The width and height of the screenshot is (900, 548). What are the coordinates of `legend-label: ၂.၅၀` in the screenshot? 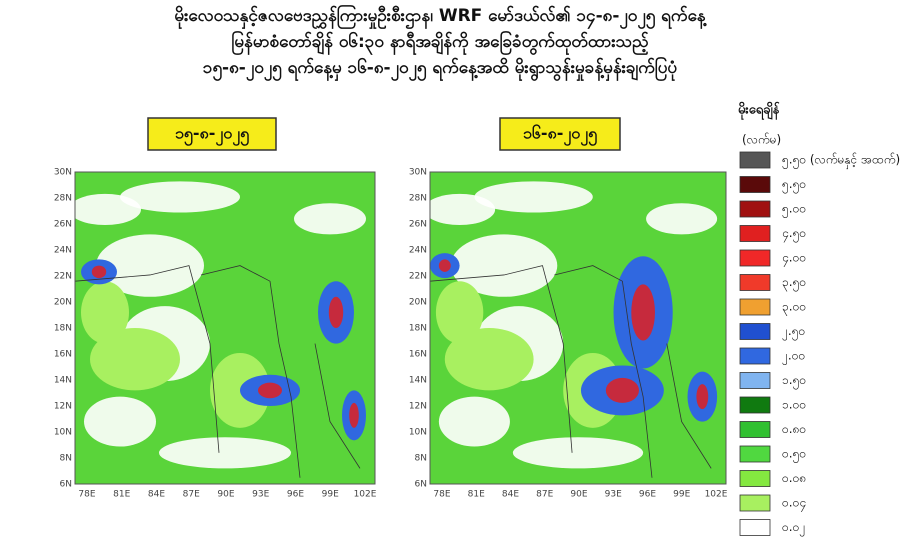 It's located at (793, 332).